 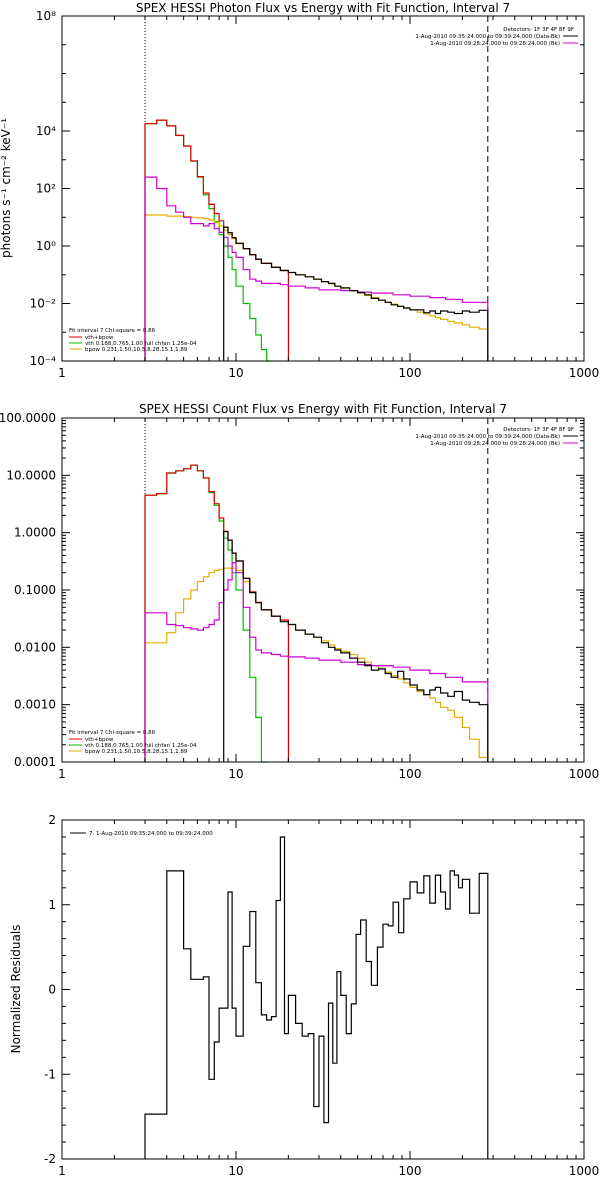 I want to click on y-tick-label: 10⁻⁴, so click(x=43, y=361).